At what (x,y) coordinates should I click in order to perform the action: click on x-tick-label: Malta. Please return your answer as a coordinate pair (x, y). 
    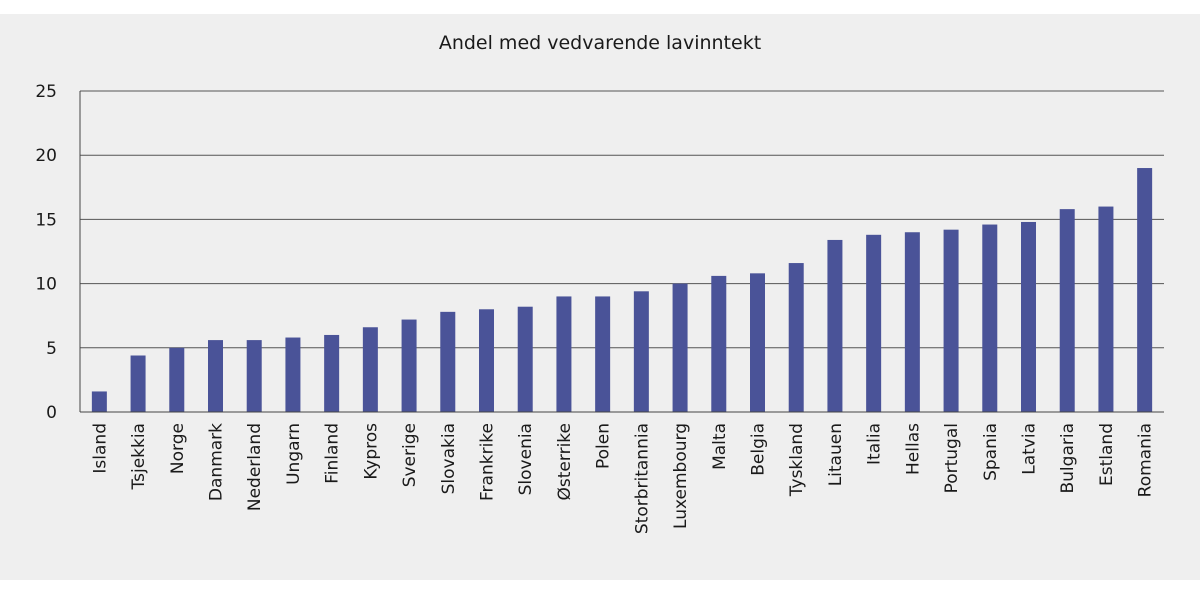
    Looking at the image, I should click on (720, 446).